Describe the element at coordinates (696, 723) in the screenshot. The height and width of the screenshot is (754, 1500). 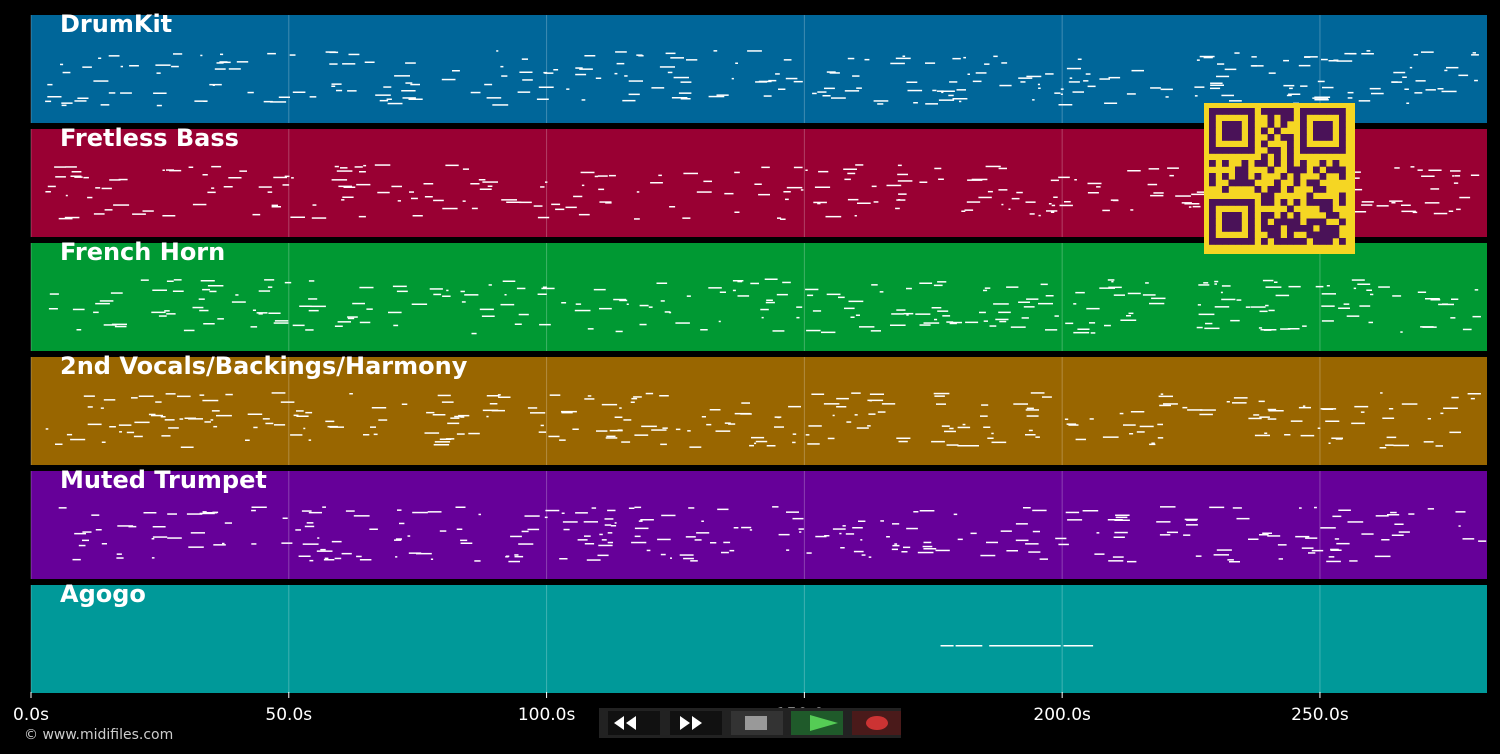
I see `forward-button` at that location.